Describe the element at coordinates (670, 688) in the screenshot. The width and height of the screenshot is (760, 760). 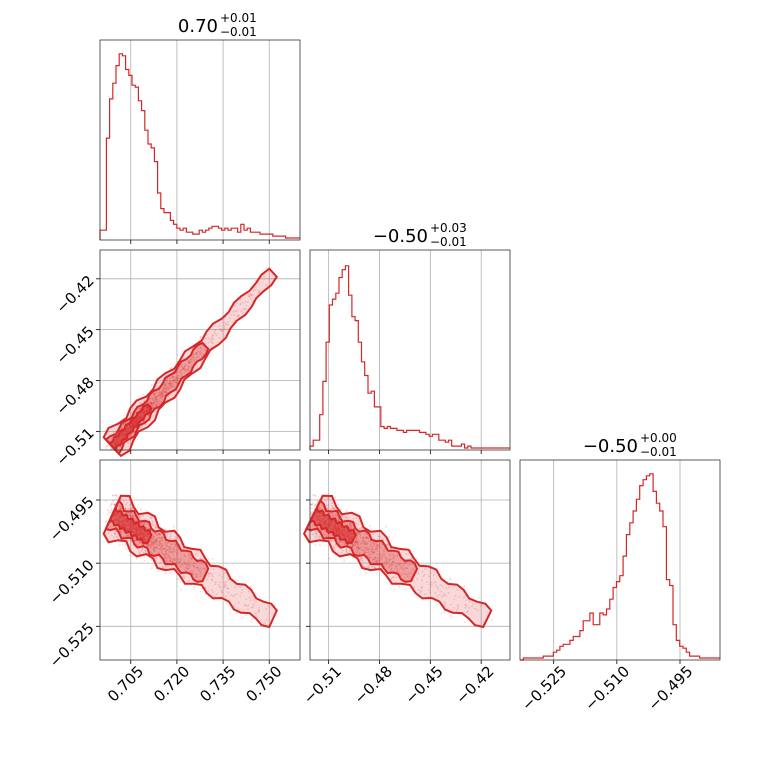
I see `x-tick-label-2-2: −0.495` at that location.